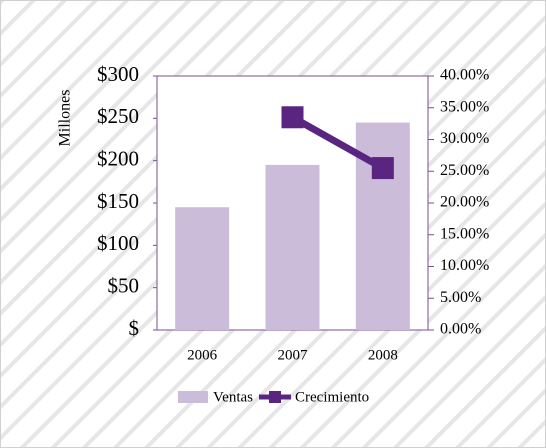 The height and width of the screenshot is (448, 546). What do you see at coordinates (202, 355) in the screenshot?
I see `x-tick-label: 2006` at bounding box center [202, 355].